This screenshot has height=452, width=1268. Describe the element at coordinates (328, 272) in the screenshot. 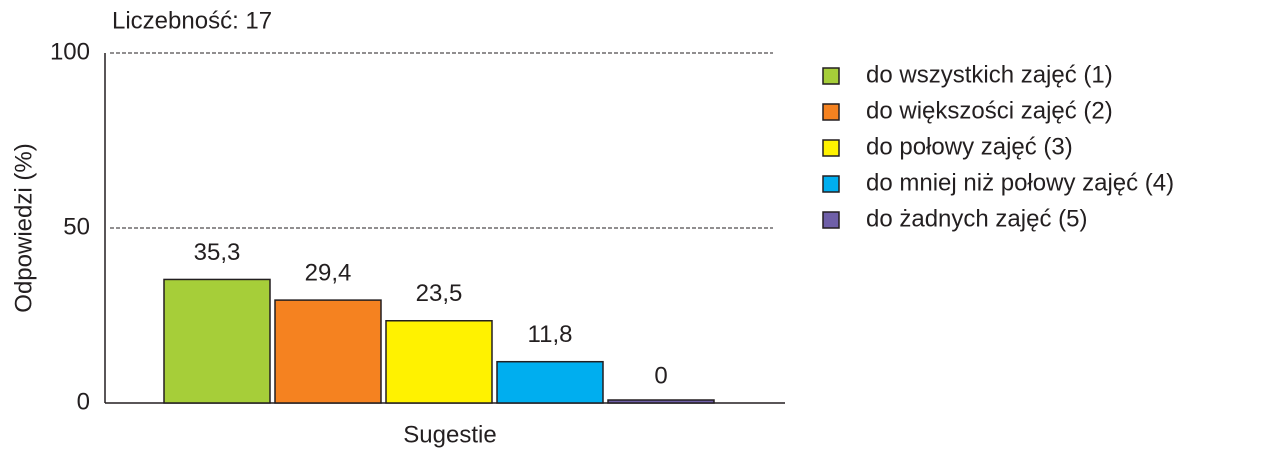

I see `data-label: 29,4` at that location.